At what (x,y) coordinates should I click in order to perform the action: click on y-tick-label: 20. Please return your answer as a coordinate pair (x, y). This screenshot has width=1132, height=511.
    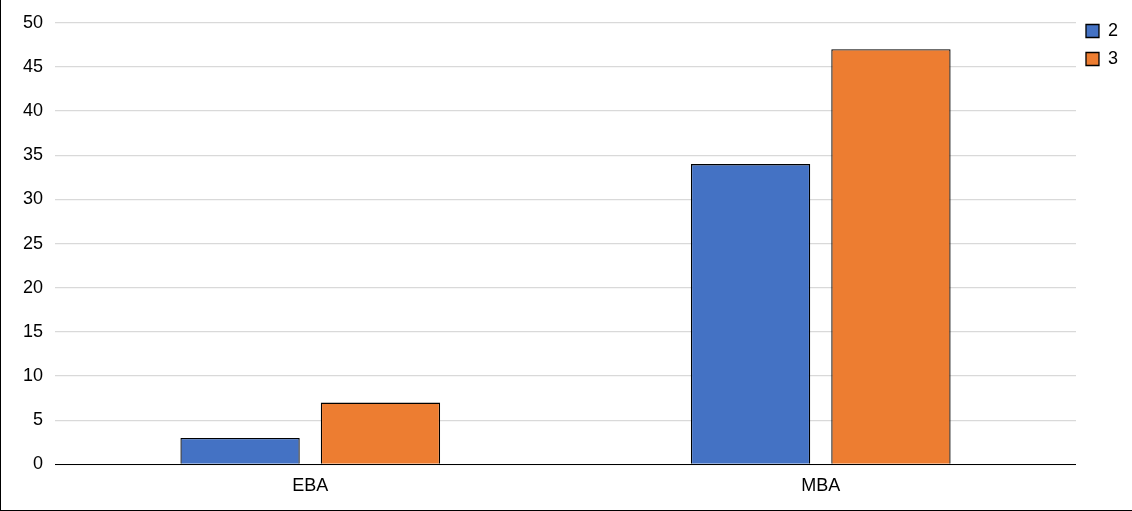
    Looking at the image, I should click on (33, 286).